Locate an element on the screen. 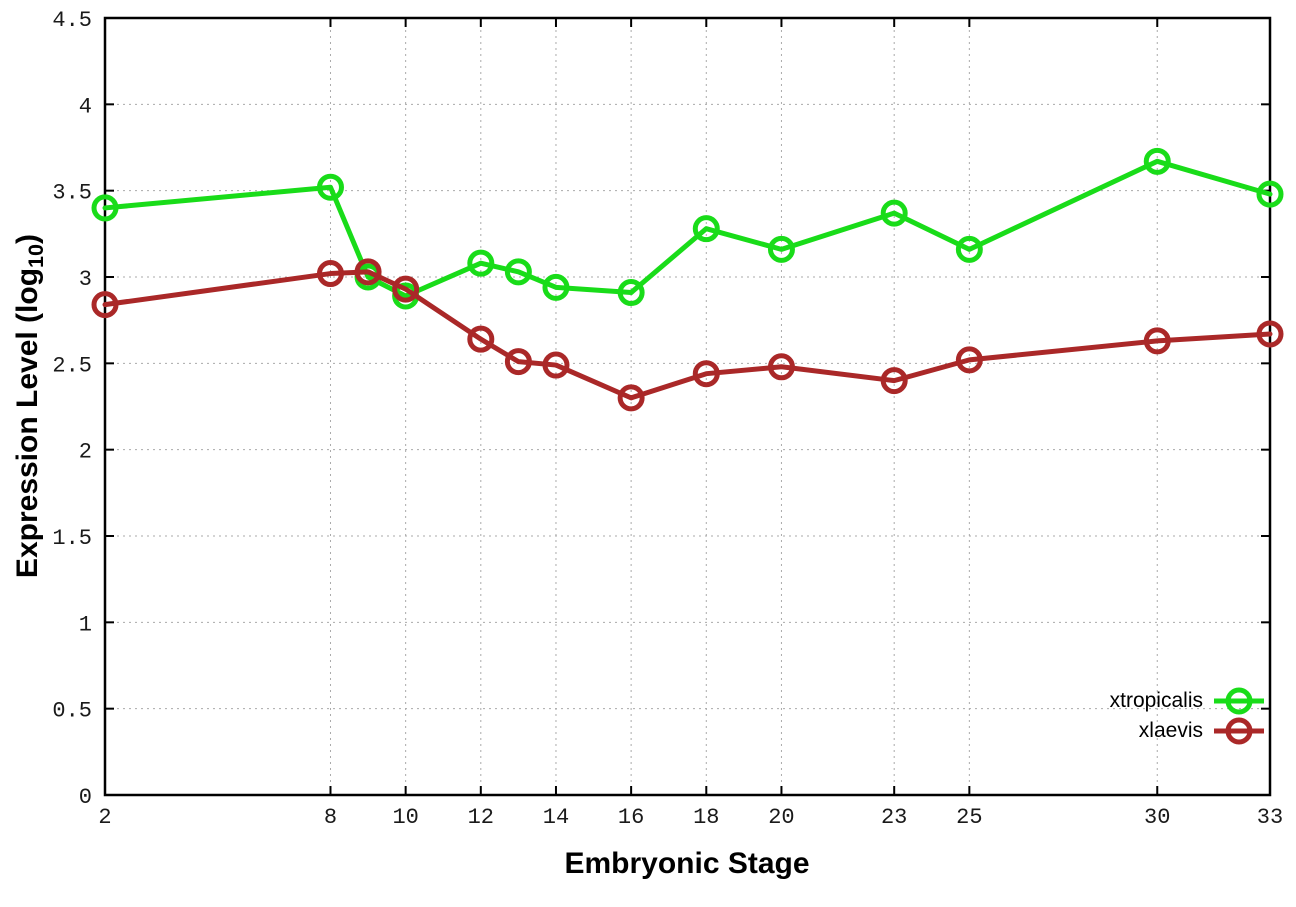 This screenshot has height=907, width=1296. x-tick-label: 18 is located at coordinates (706, 817).